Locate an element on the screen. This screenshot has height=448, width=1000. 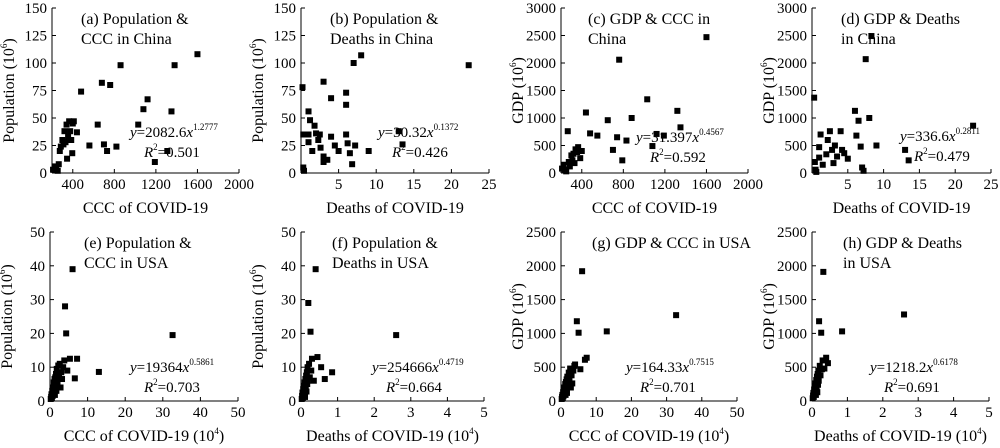
x-tick-label: 800 is located at coordinates (623, 185).